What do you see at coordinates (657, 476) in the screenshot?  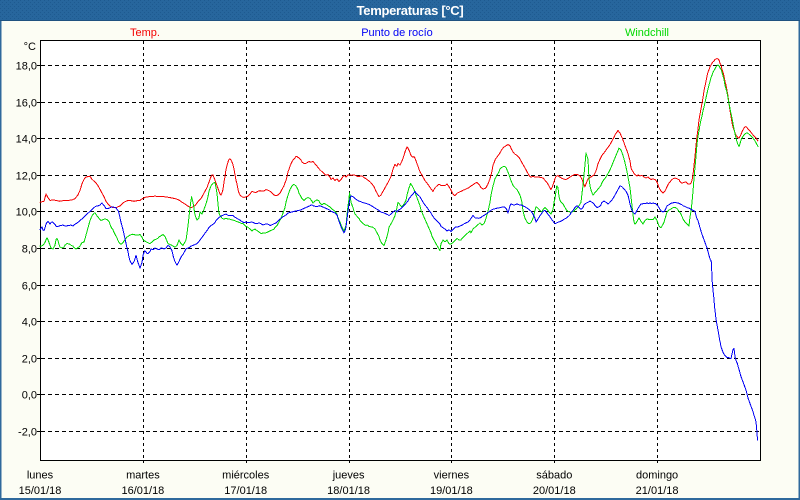 I see `svg-text: domingo` at bounding box center [657, 476].